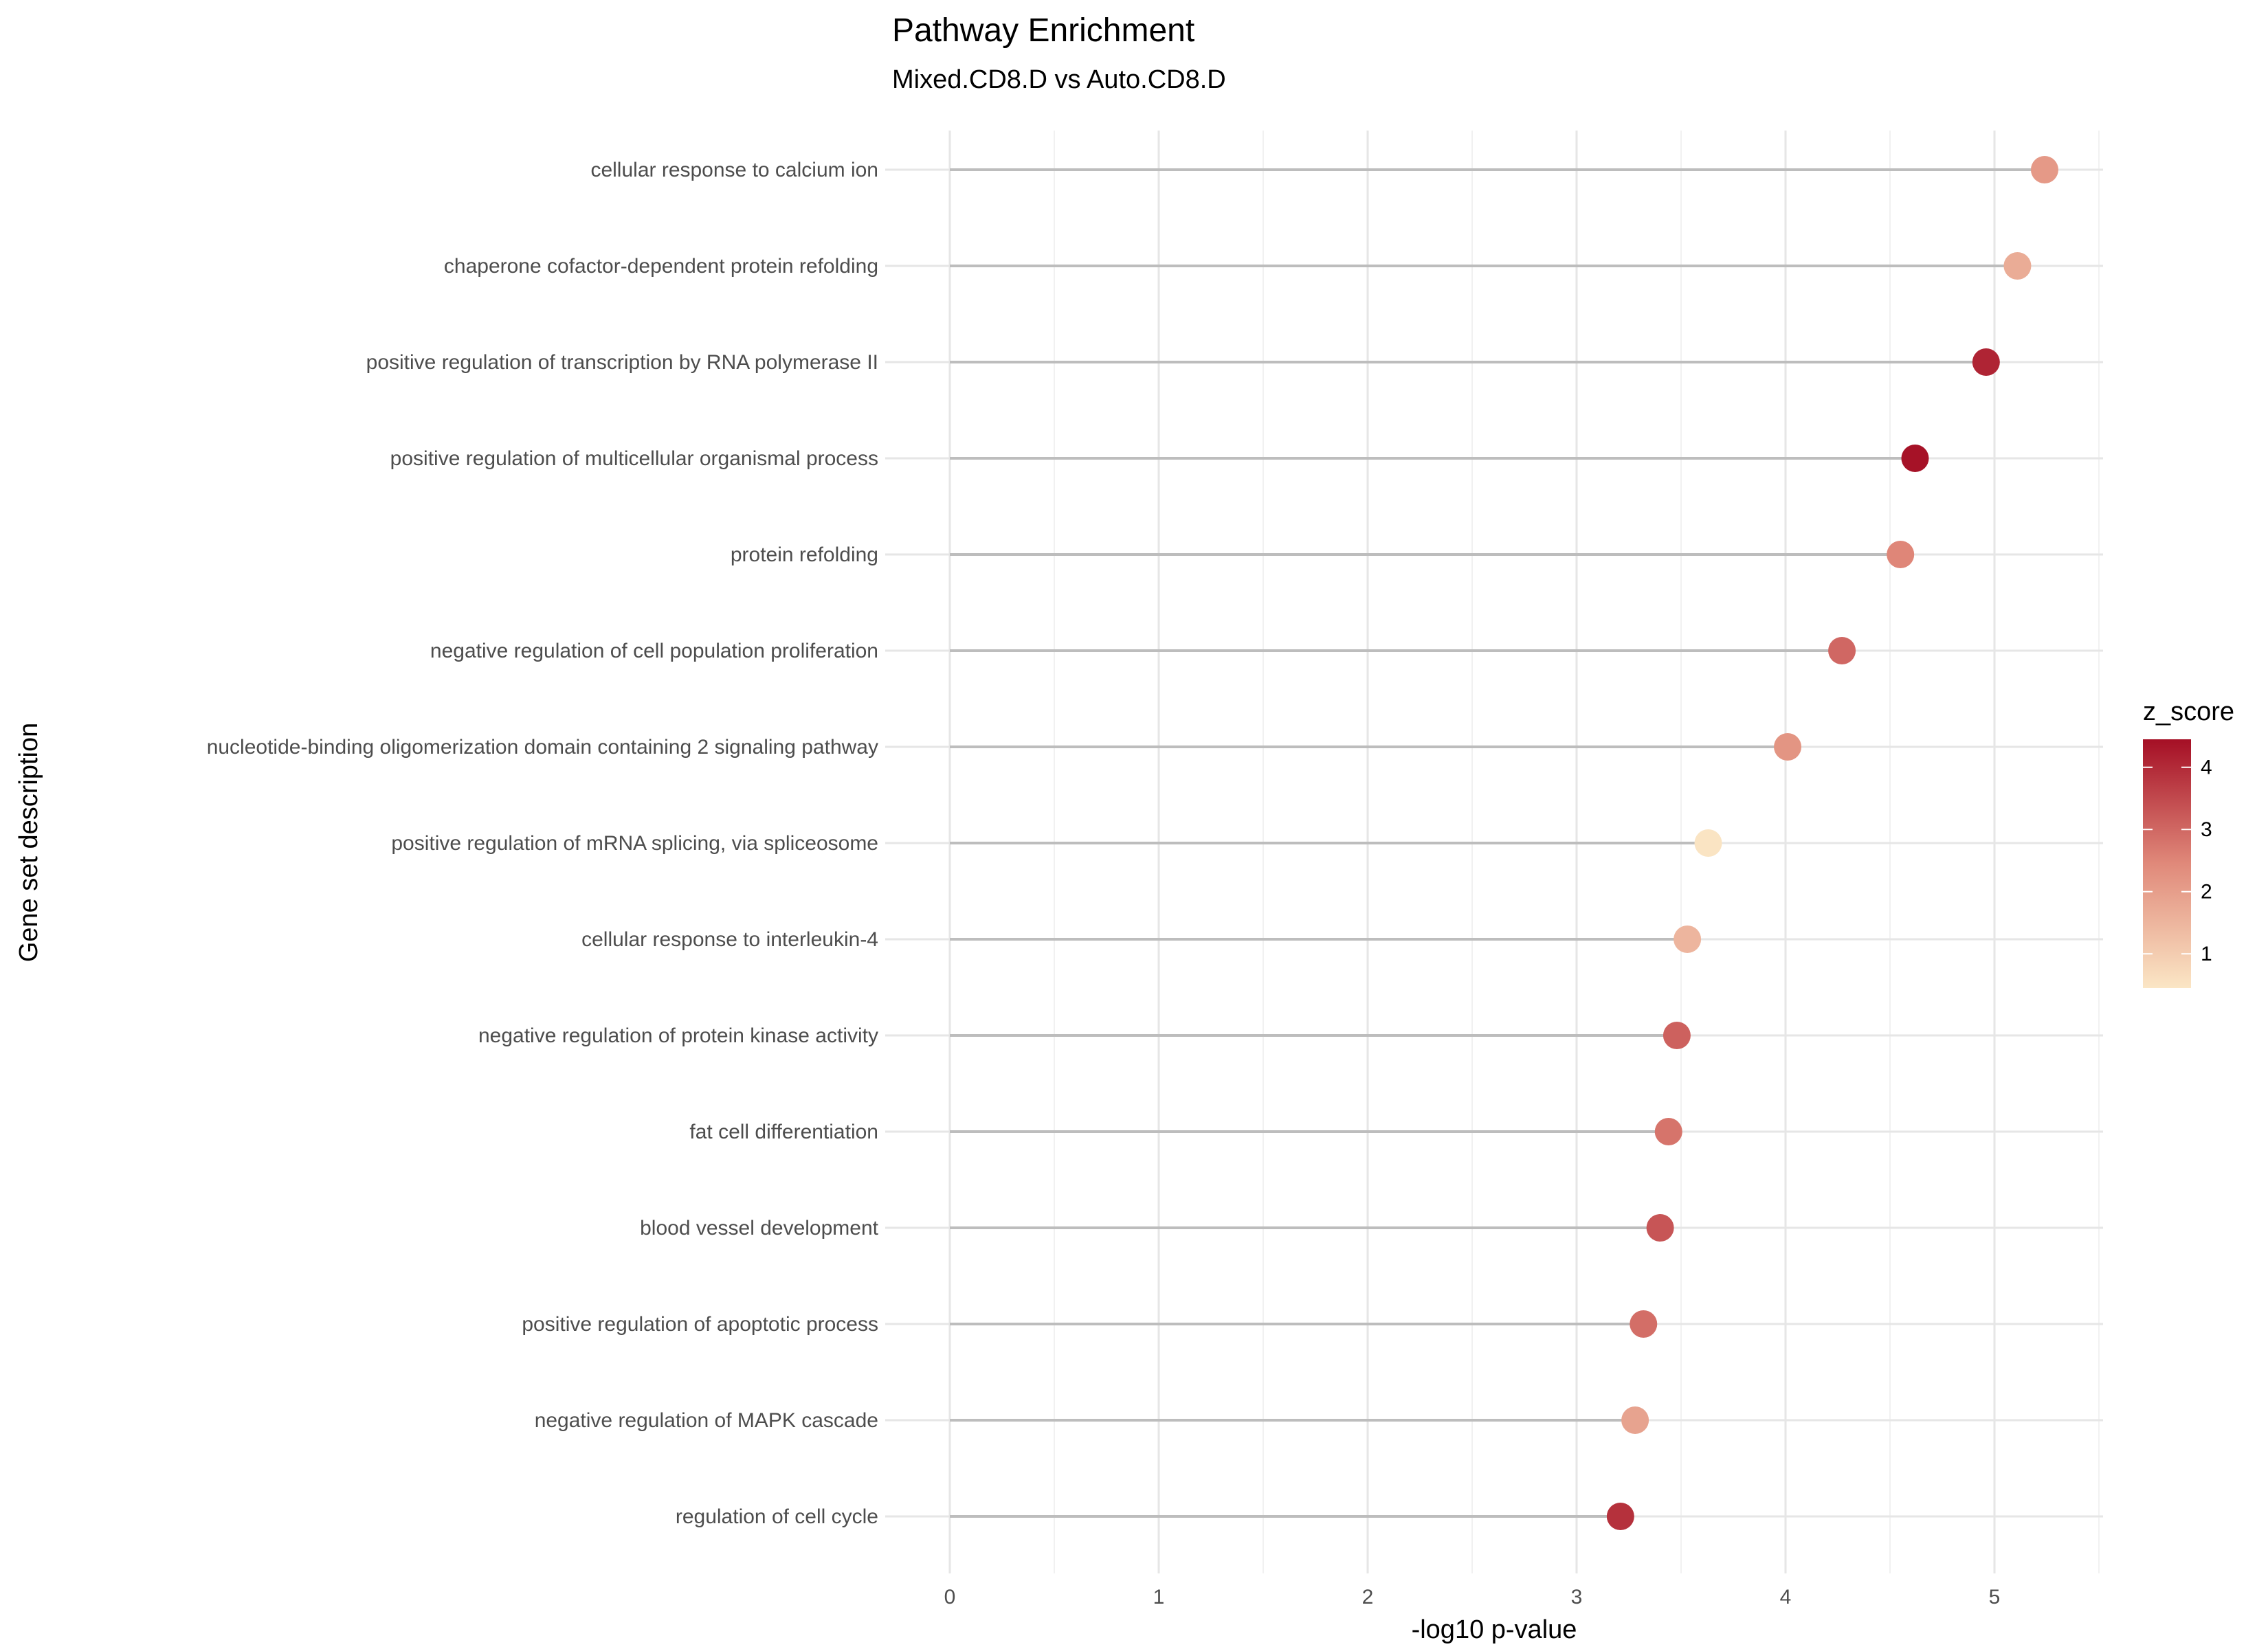 The width and height of the screenshot is (2268, 1649). Describe the element at coordinates (2206, 829) in the screenshot. I see `legend-tick-label: 3` at that location.